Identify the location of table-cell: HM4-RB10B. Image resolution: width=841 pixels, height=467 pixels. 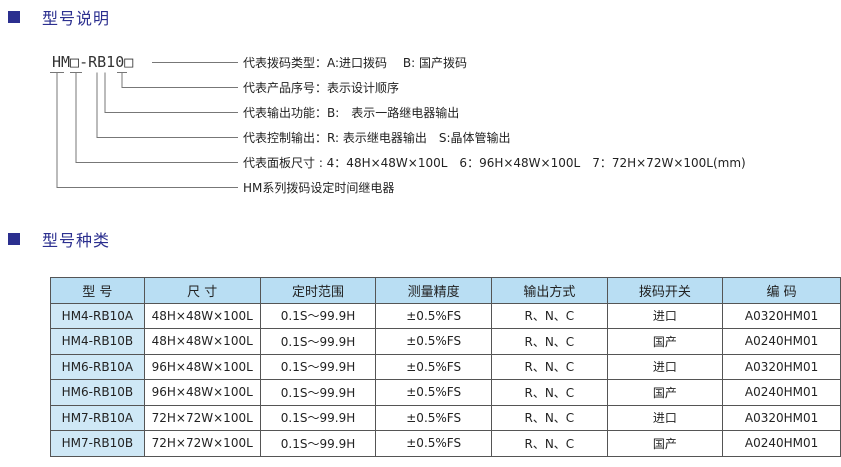
(97, 341).